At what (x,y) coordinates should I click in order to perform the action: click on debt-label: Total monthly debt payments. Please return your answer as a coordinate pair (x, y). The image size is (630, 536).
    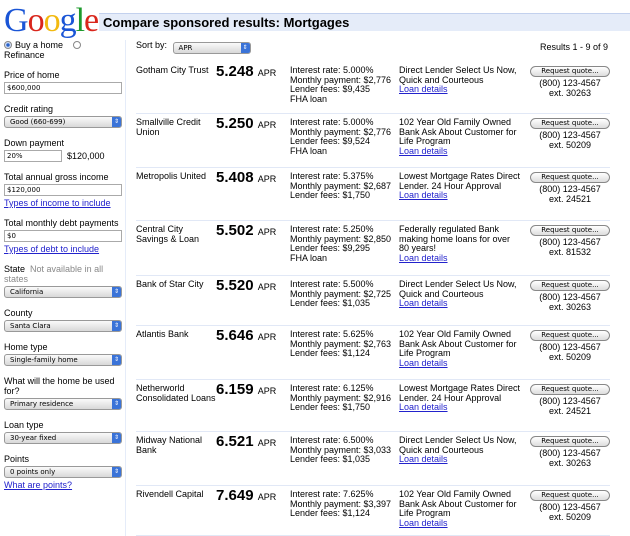
    Looking at the image, I should click on (61, 223).